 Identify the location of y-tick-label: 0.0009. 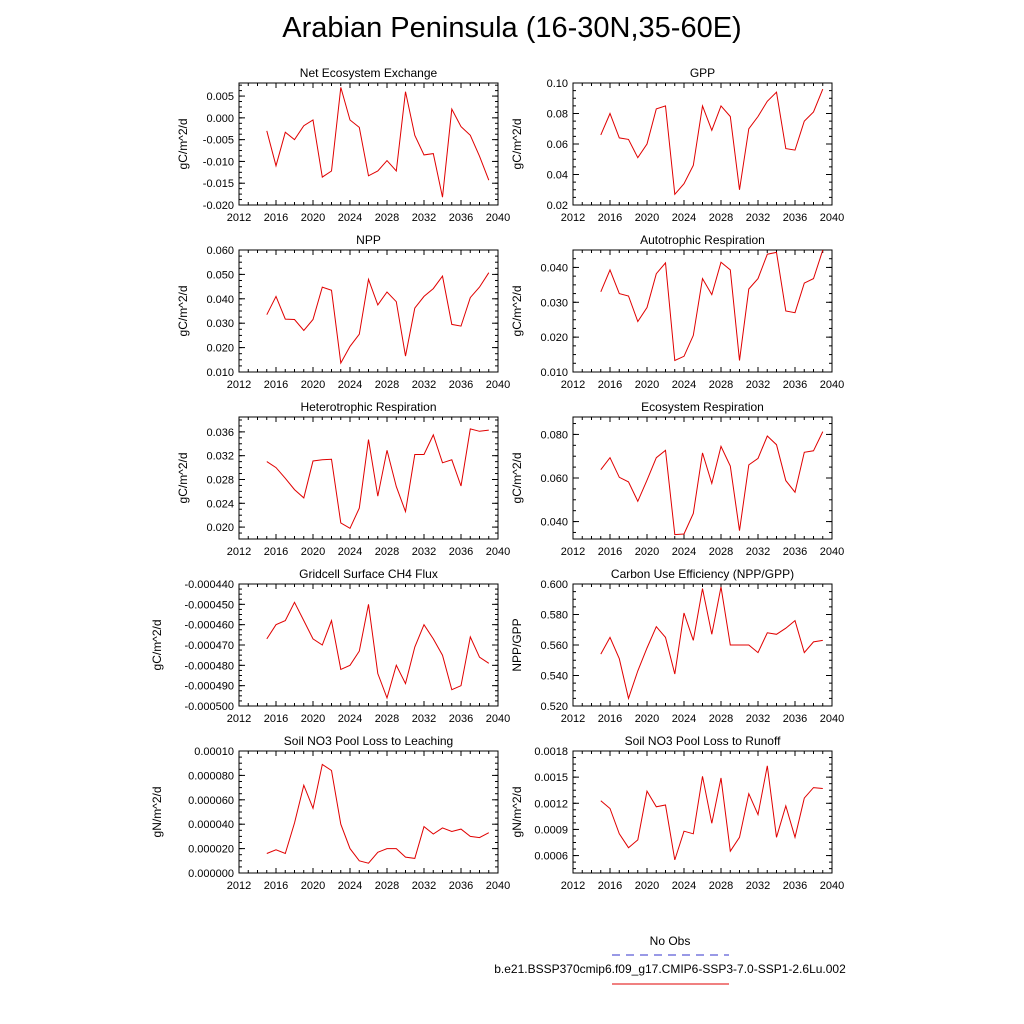
(551, 830).